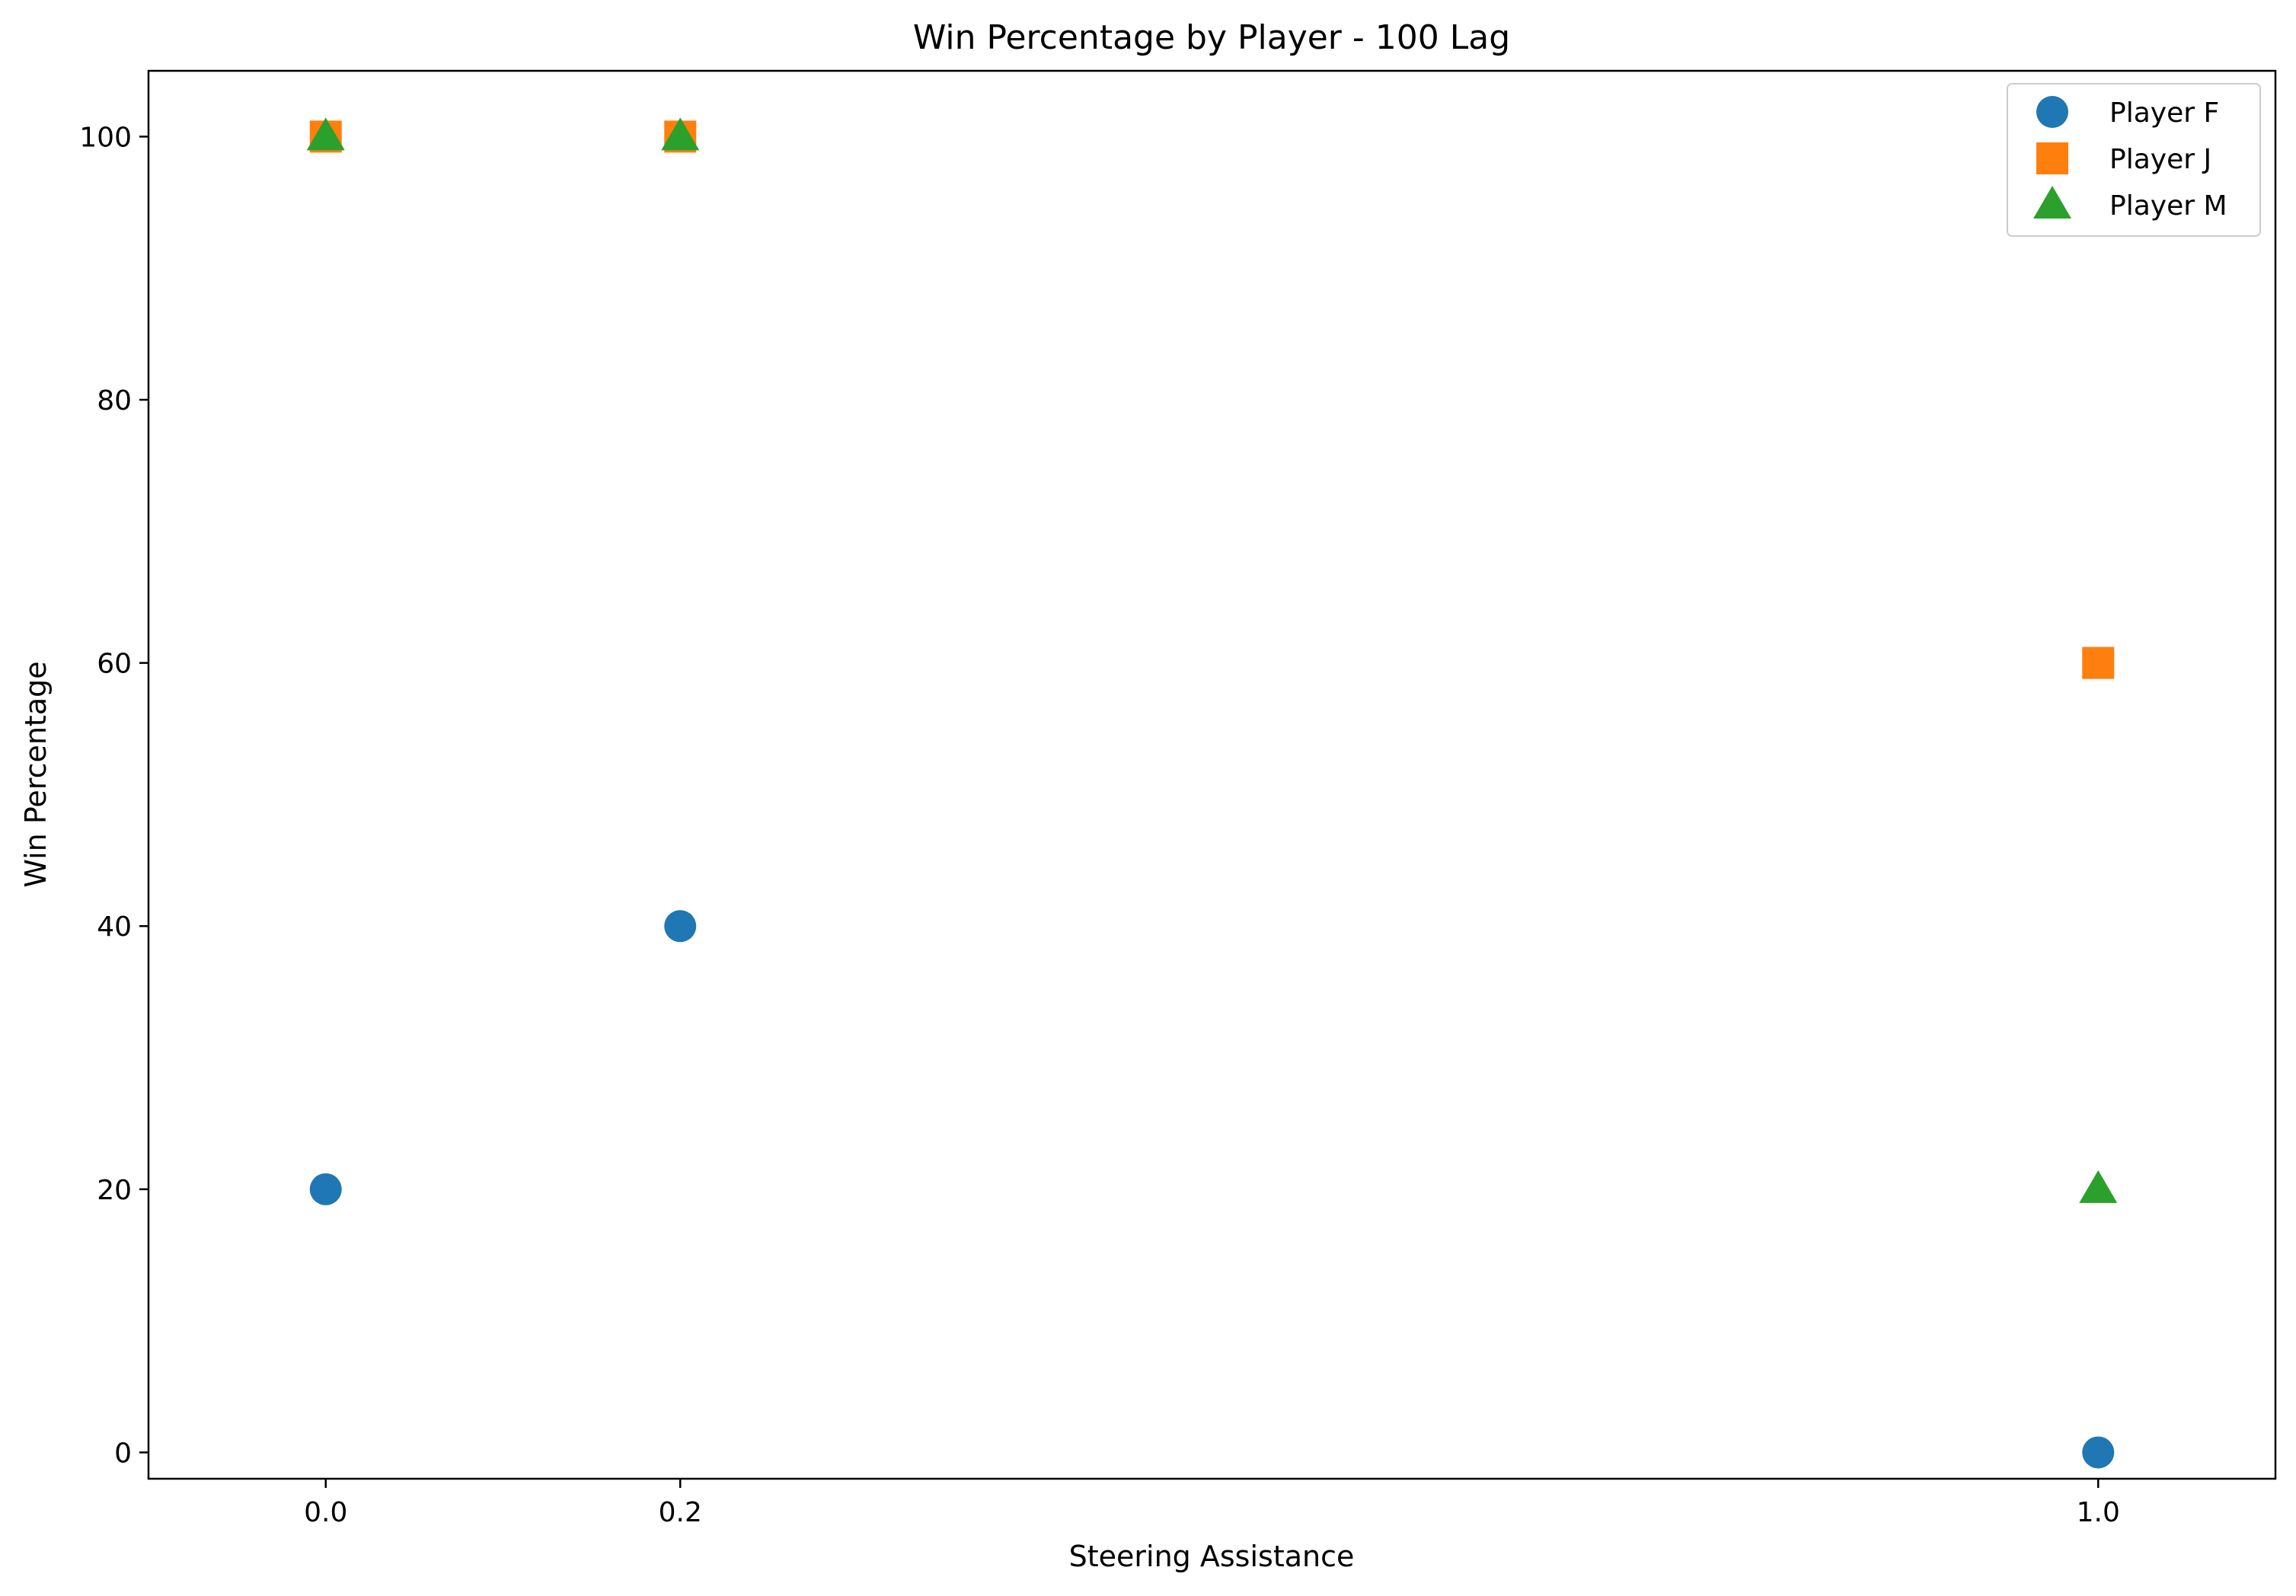 The image size is (2296, 1596). I want to click on chart-title: Win Percentage by Player - 100 Lag, so click(1211, 37).